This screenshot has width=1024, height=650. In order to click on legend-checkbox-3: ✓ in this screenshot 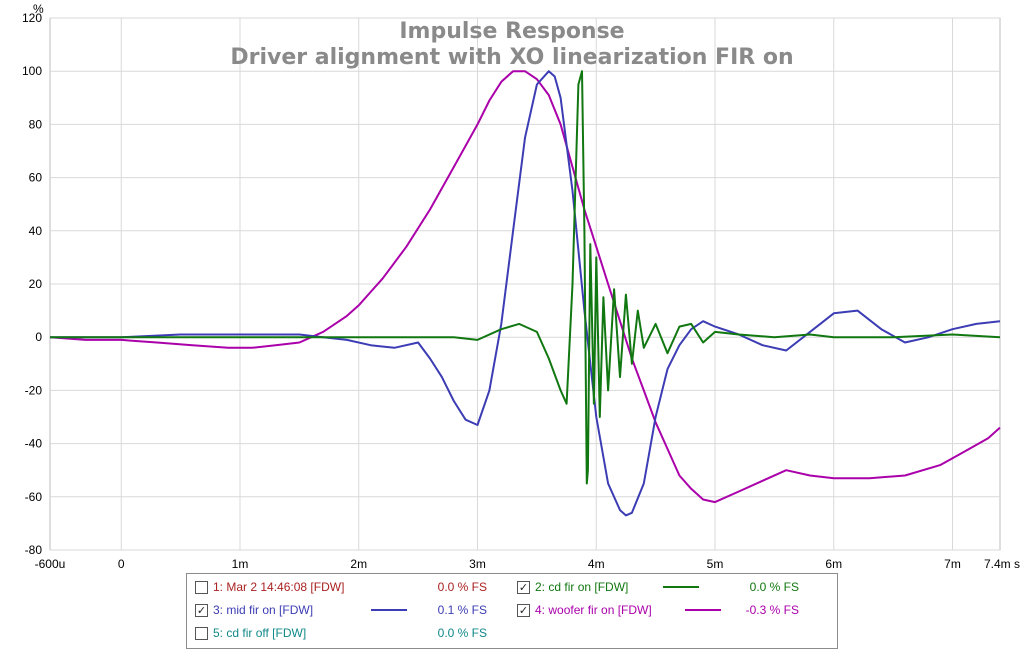, I will do `click(201, 610)`.